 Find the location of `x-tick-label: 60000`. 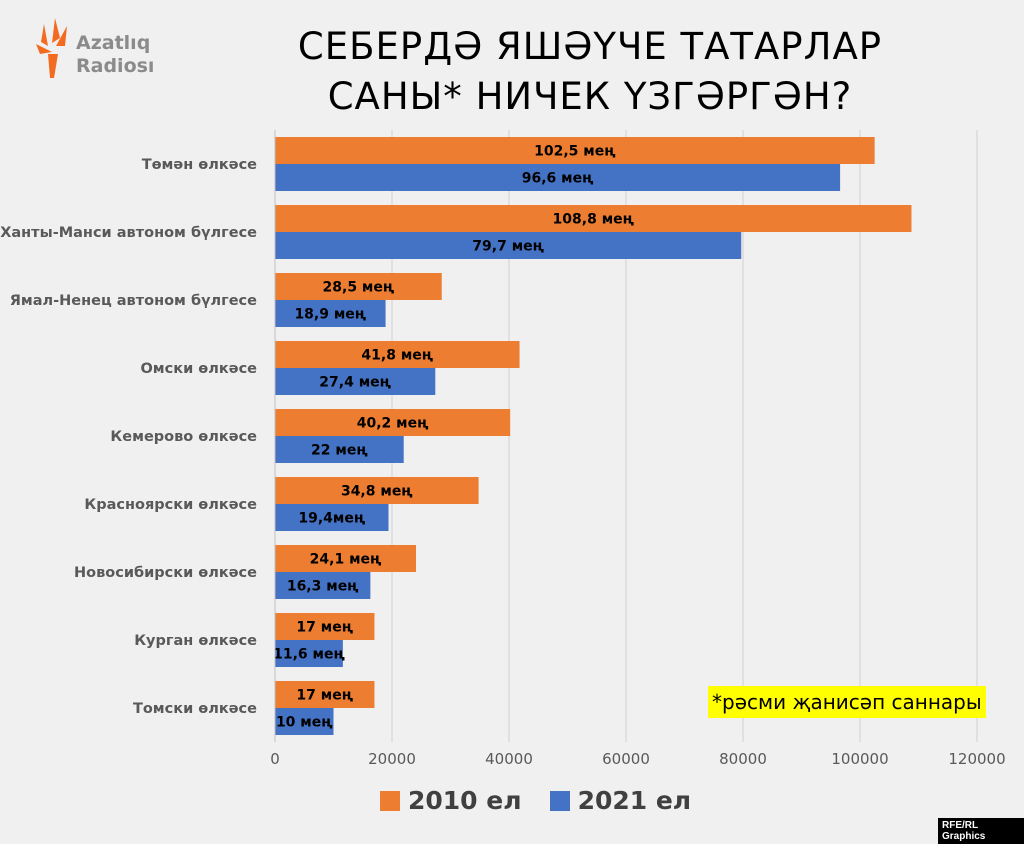

x-tick-label: 60000 is located at coordinates (626, 759).